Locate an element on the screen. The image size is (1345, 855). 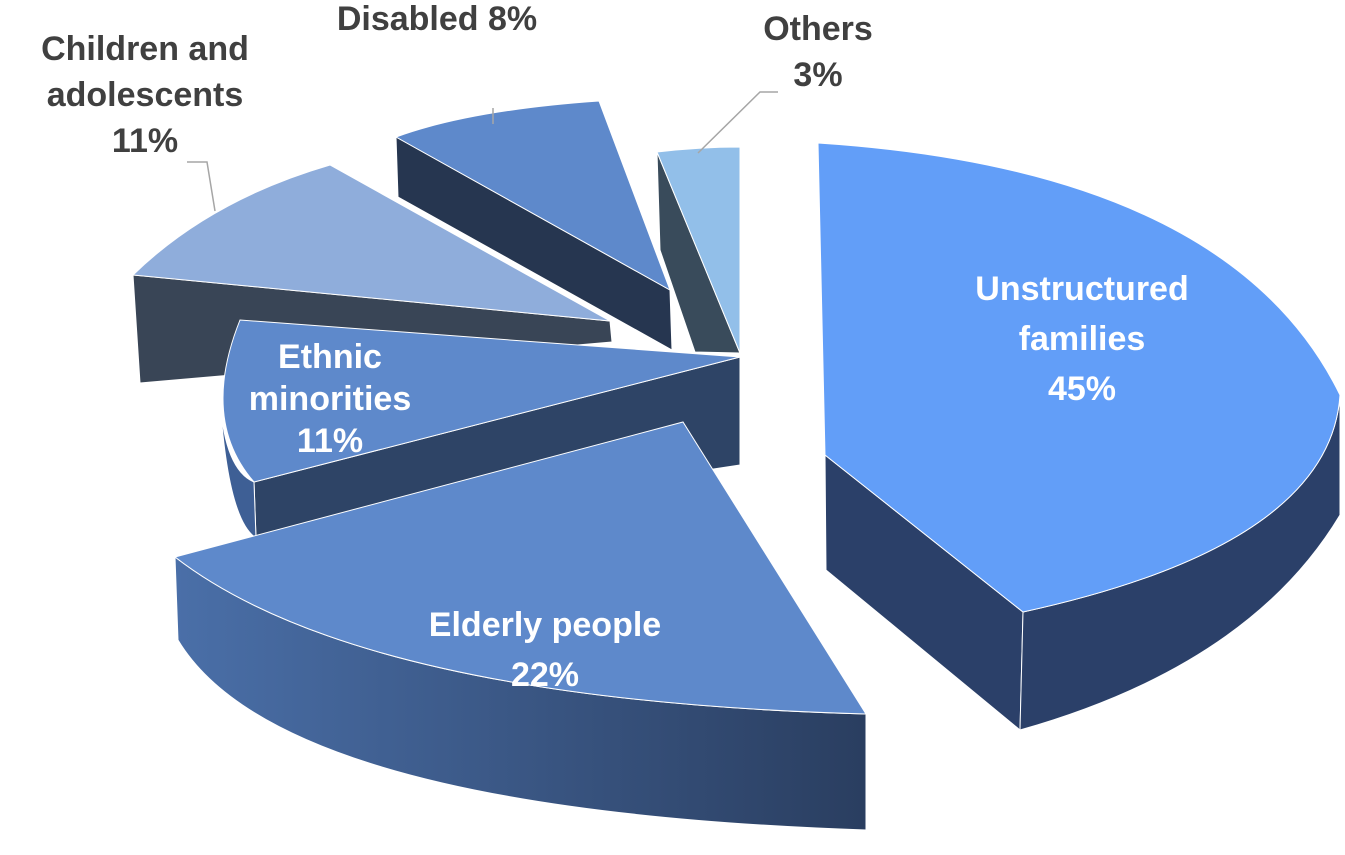
data-label-unstructured-families: Unstructured families 45% is located at coordinates (1081, 339).